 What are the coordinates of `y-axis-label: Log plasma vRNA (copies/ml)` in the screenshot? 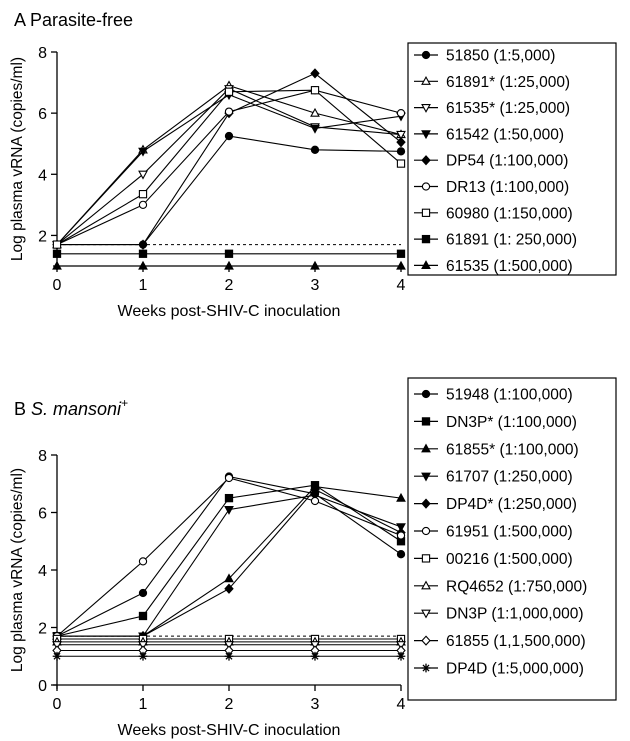 It's located at (17, 159).